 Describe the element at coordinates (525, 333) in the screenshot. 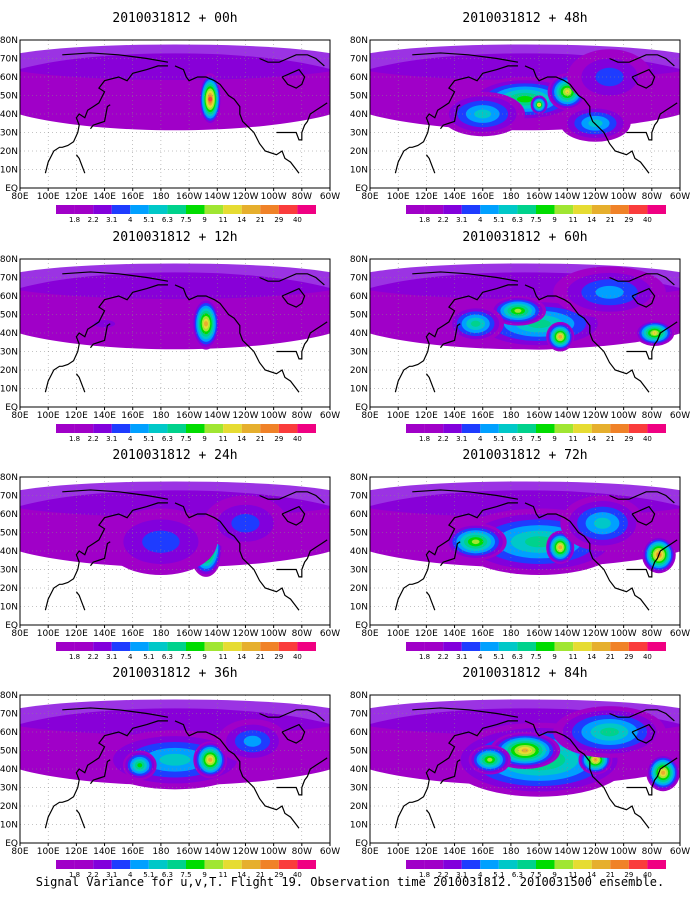

I see `map-frame` at that location.